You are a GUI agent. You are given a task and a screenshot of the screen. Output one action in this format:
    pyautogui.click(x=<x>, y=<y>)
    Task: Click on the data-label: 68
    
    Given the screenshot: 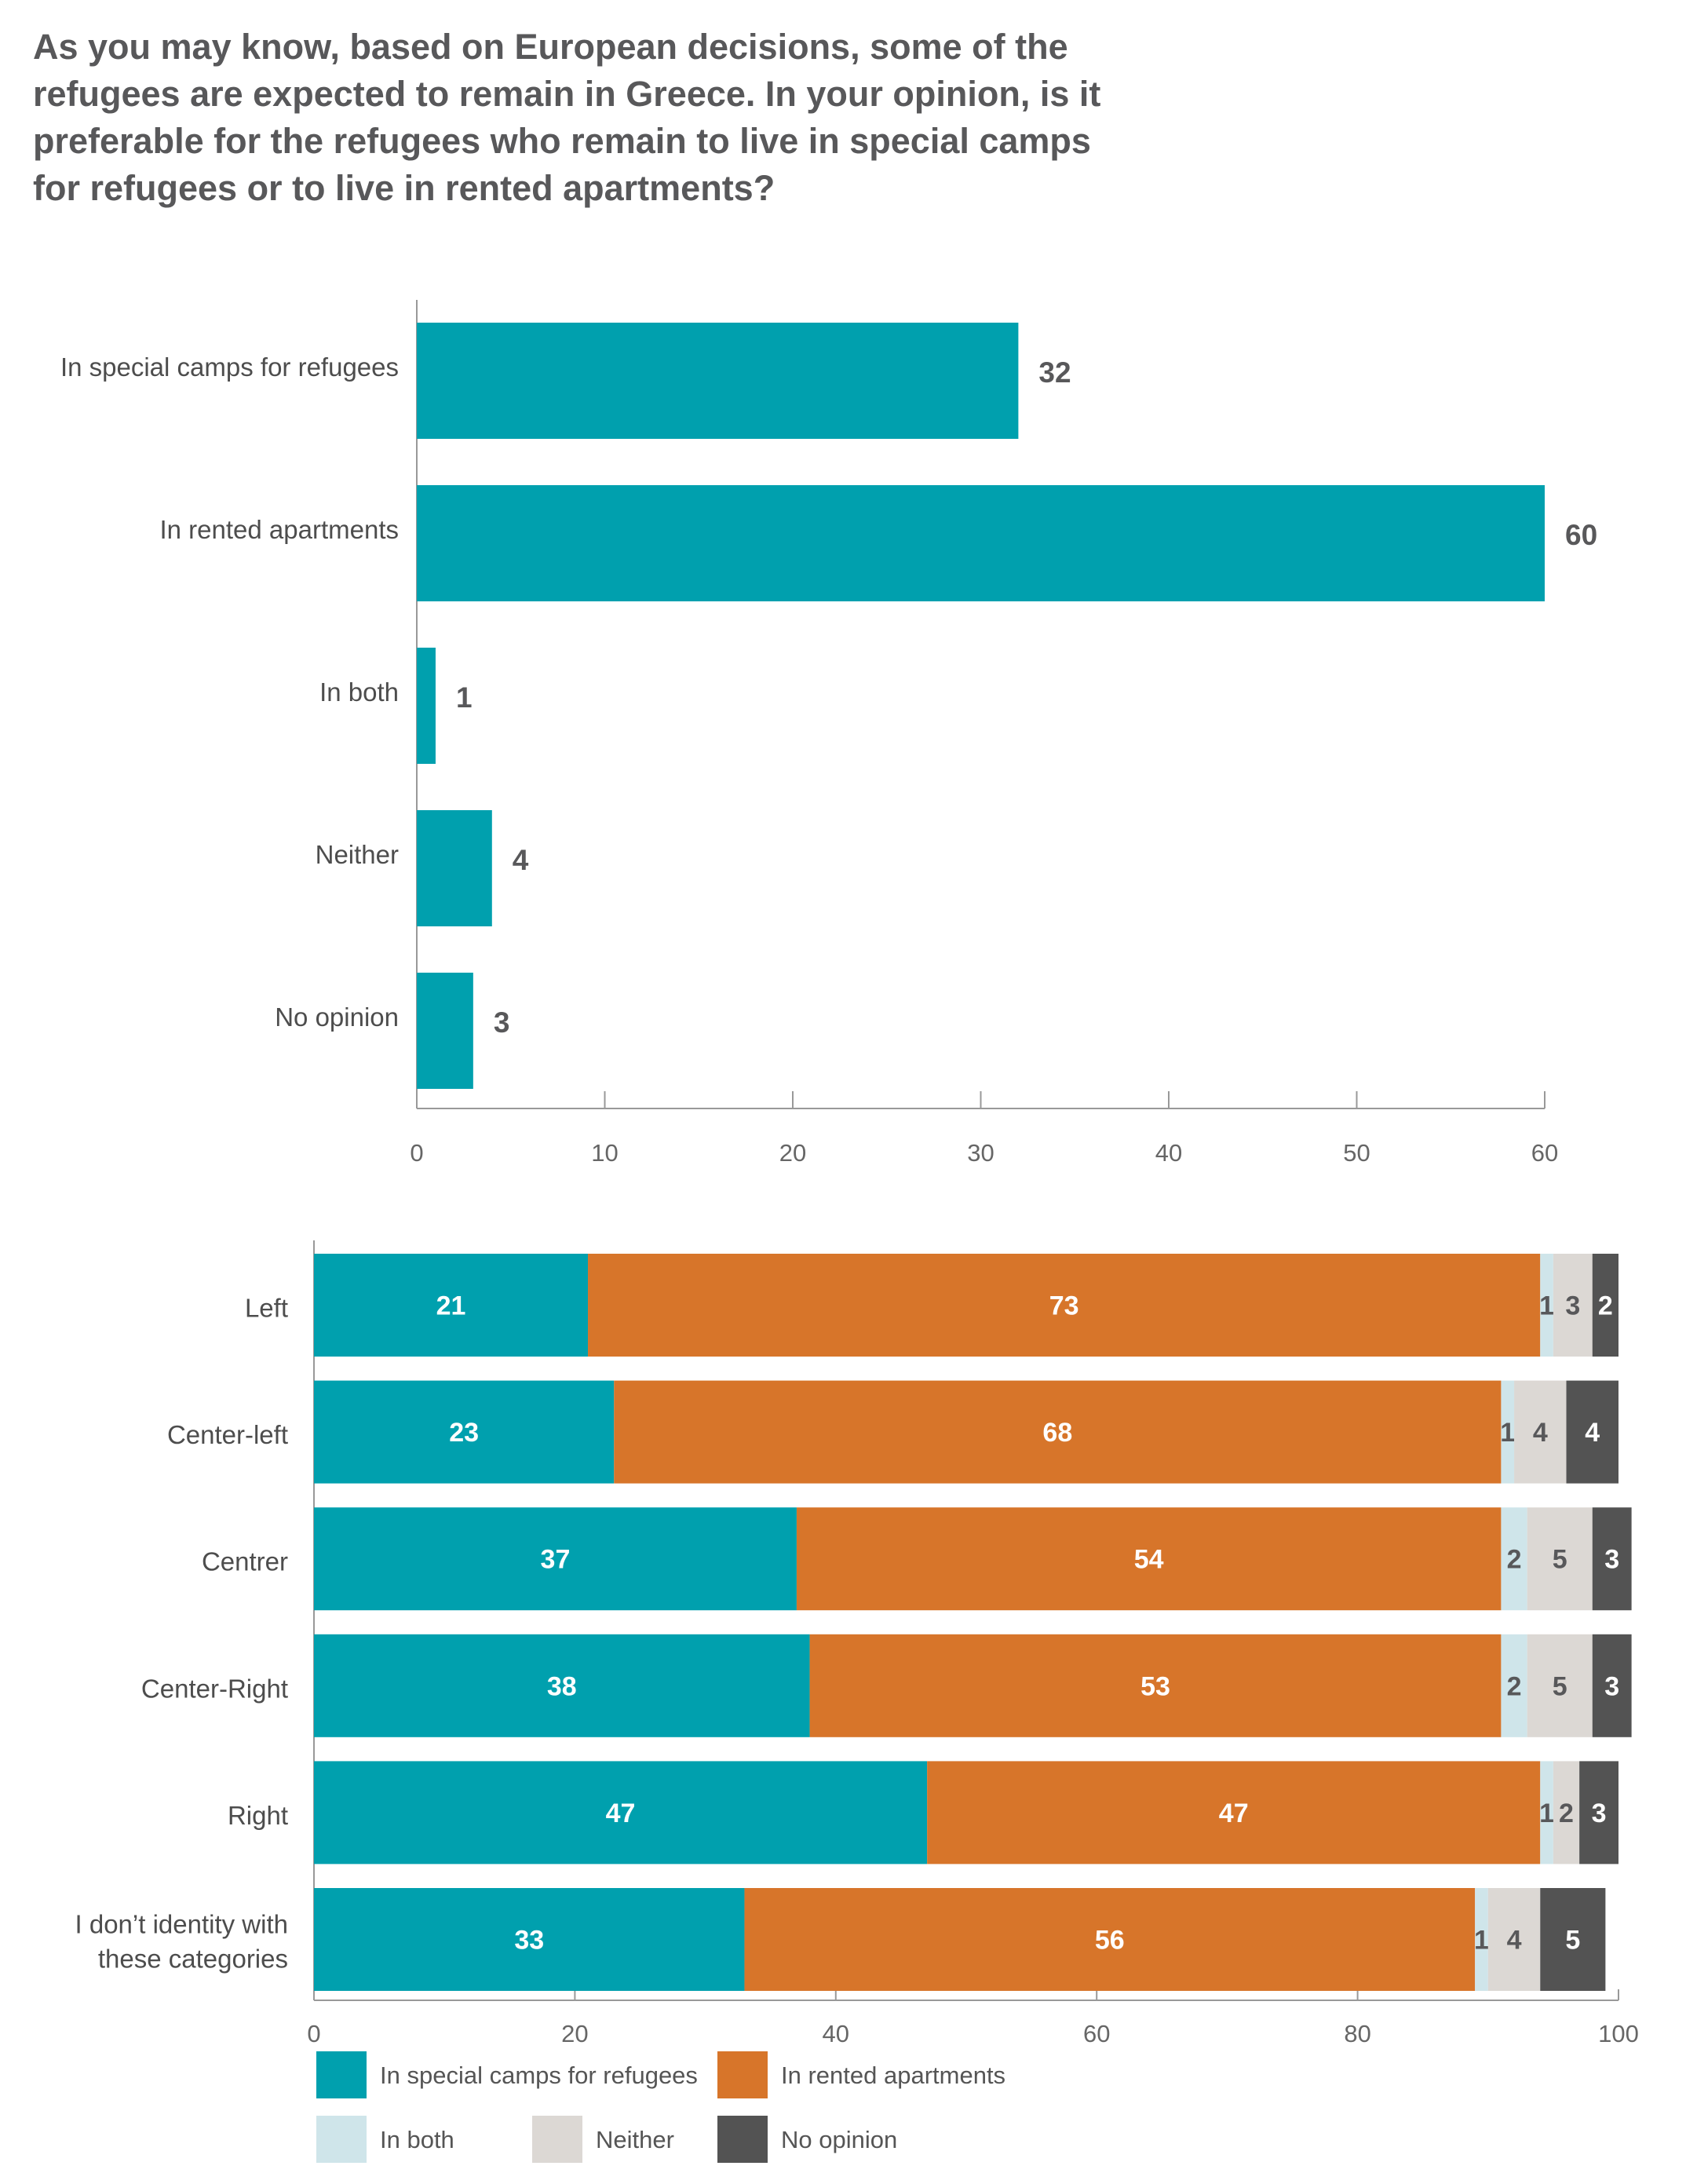 What is the action you would take?
    pyautogui.click(x=1057, y=1433)
    